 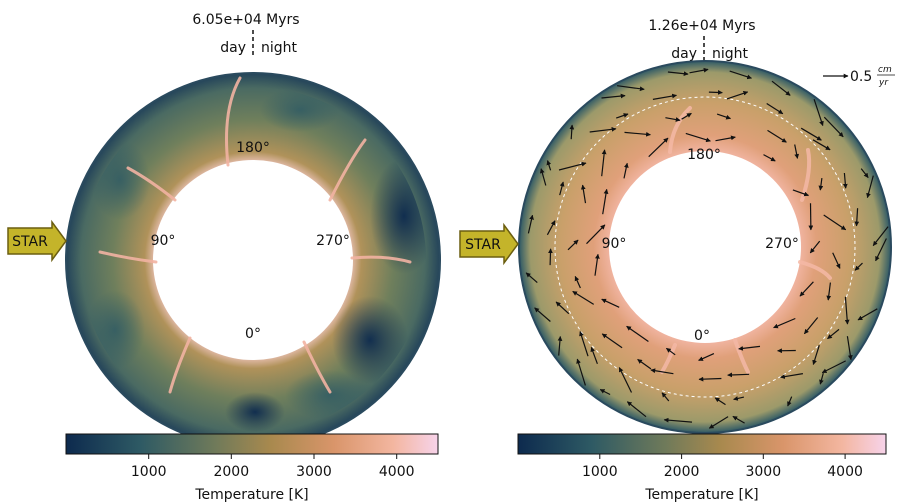 I want to click on hot-filaments, so click(x=746, y=240).